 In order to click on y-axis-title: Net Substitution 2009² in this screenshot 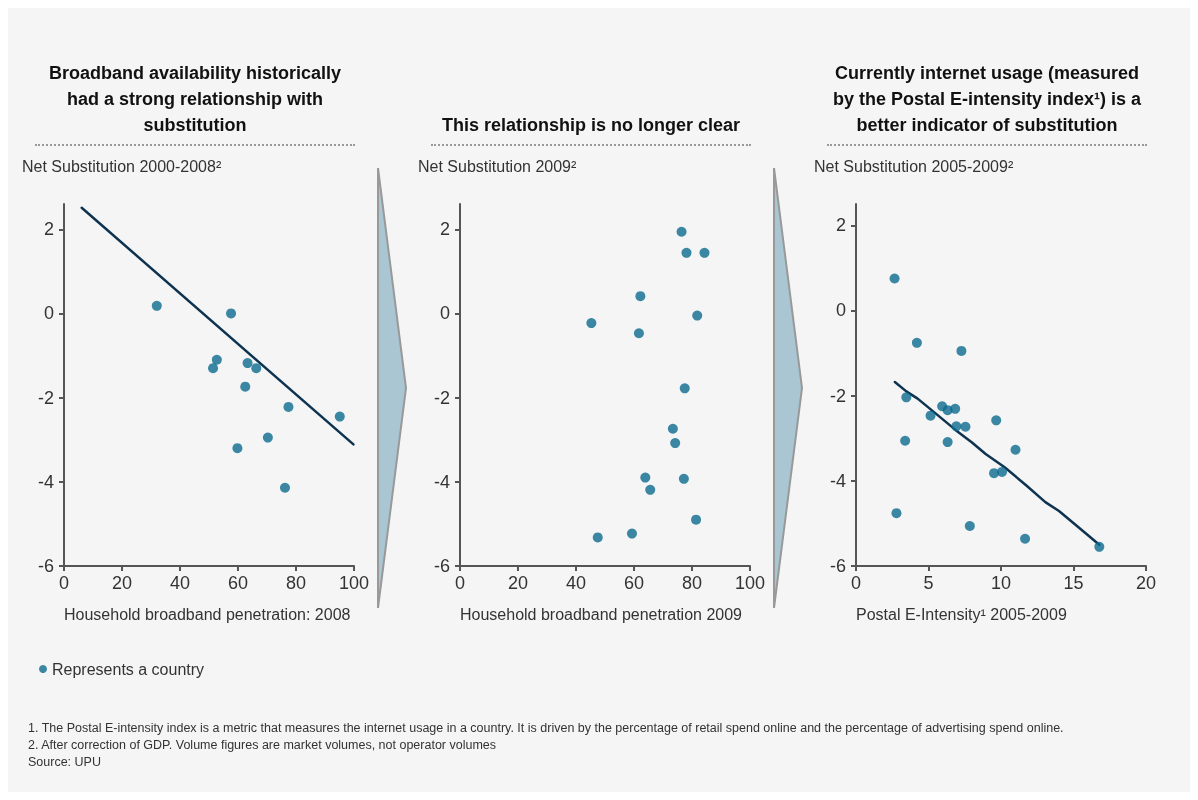, I will do `click(497, 166)`.